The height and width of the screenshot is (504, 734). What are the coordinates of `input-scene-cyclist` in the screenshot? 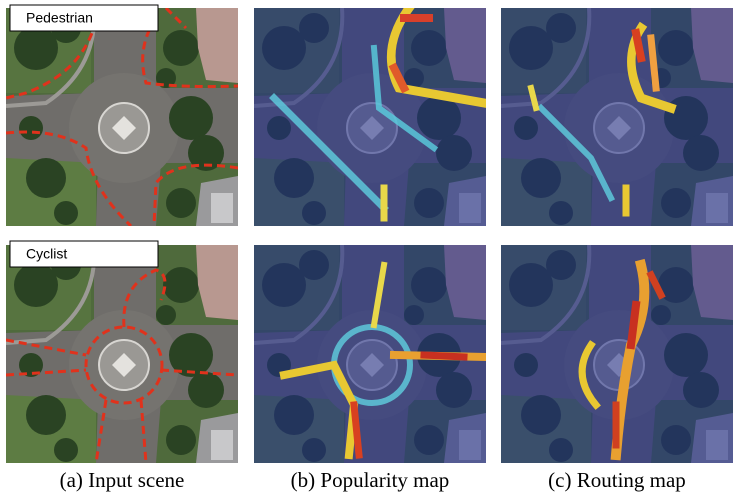 It's located at (122, 354).